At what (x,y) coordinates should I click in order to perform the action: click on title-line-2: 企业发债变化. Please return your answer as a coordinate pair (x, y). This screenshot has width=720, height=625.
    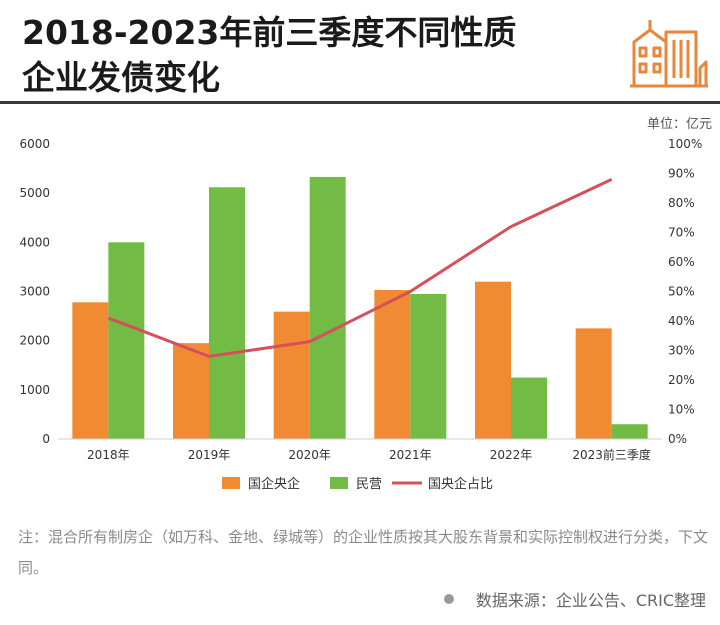
    Looking at the image, I should click on (121, 77).